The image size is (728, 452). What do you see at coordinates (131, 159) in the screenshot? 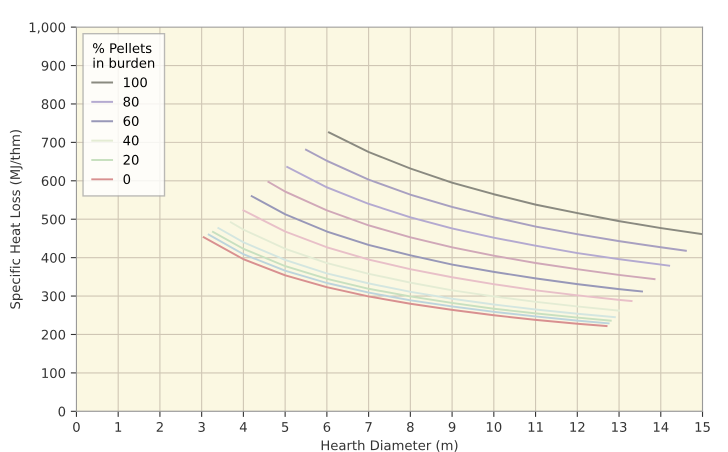
I see `legend-label: 20` at bounding box center [131, 159].